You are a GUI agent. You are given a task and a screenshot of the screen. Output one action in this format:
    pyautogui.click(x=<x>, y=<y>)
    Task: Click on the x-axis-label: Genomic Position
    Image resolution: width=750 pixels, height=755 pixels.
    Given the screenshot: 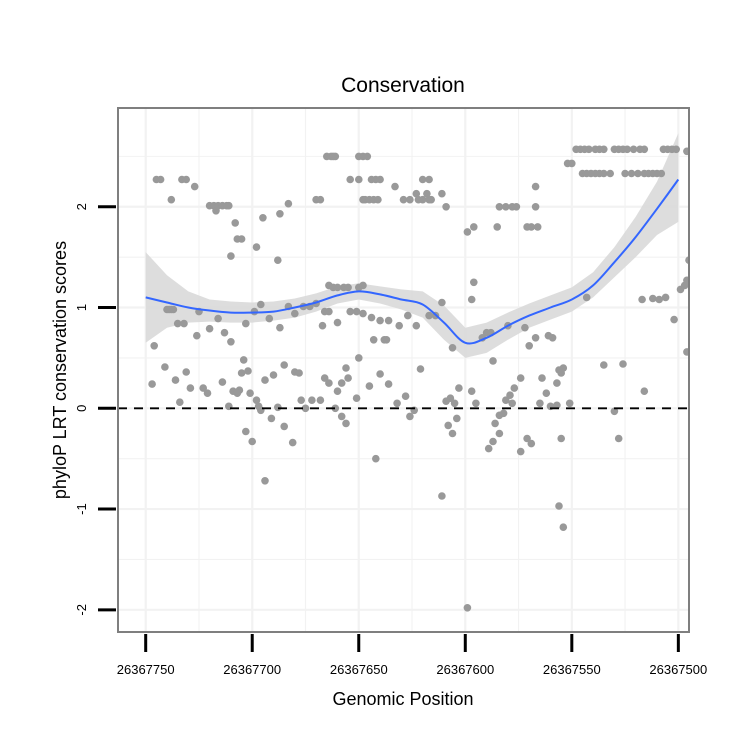 What is the action you would take?
    pyautogui.click(x=402, y=699)
    